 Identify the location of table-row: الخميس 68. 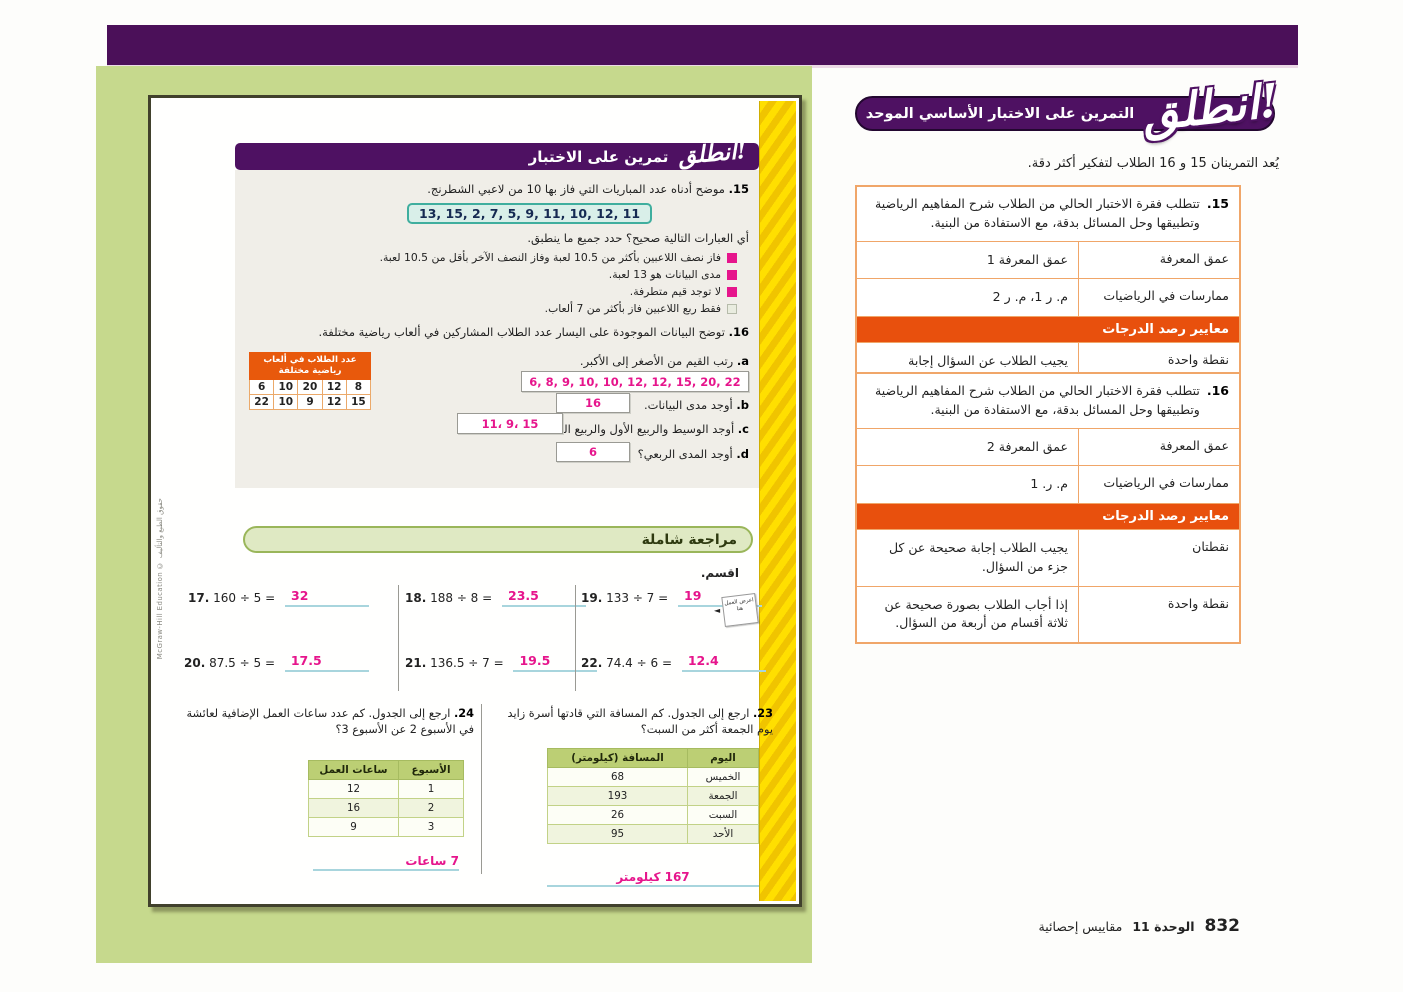
(653, 777).